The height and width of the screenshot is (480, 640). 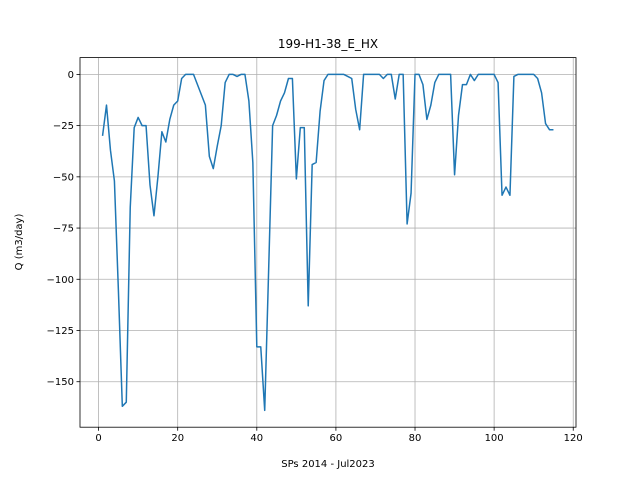 What do you see at coordinates (177, 438) in the screenshot?
I see `x-tick-label: 20` at bounding box center [177, 438].